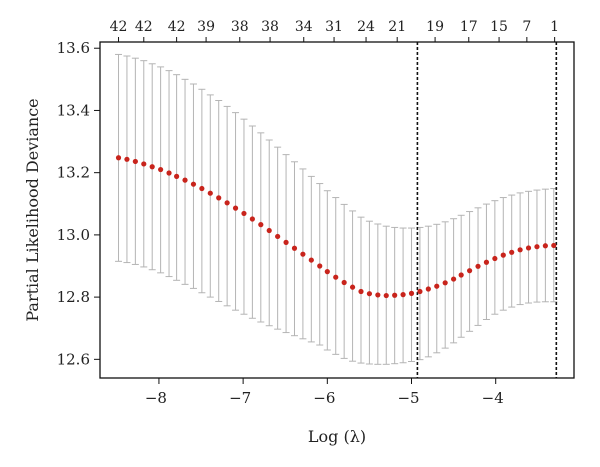 This screenshot has height=467, width=600. I want to click on y-tick-label: 13.6, so click(73, 48).